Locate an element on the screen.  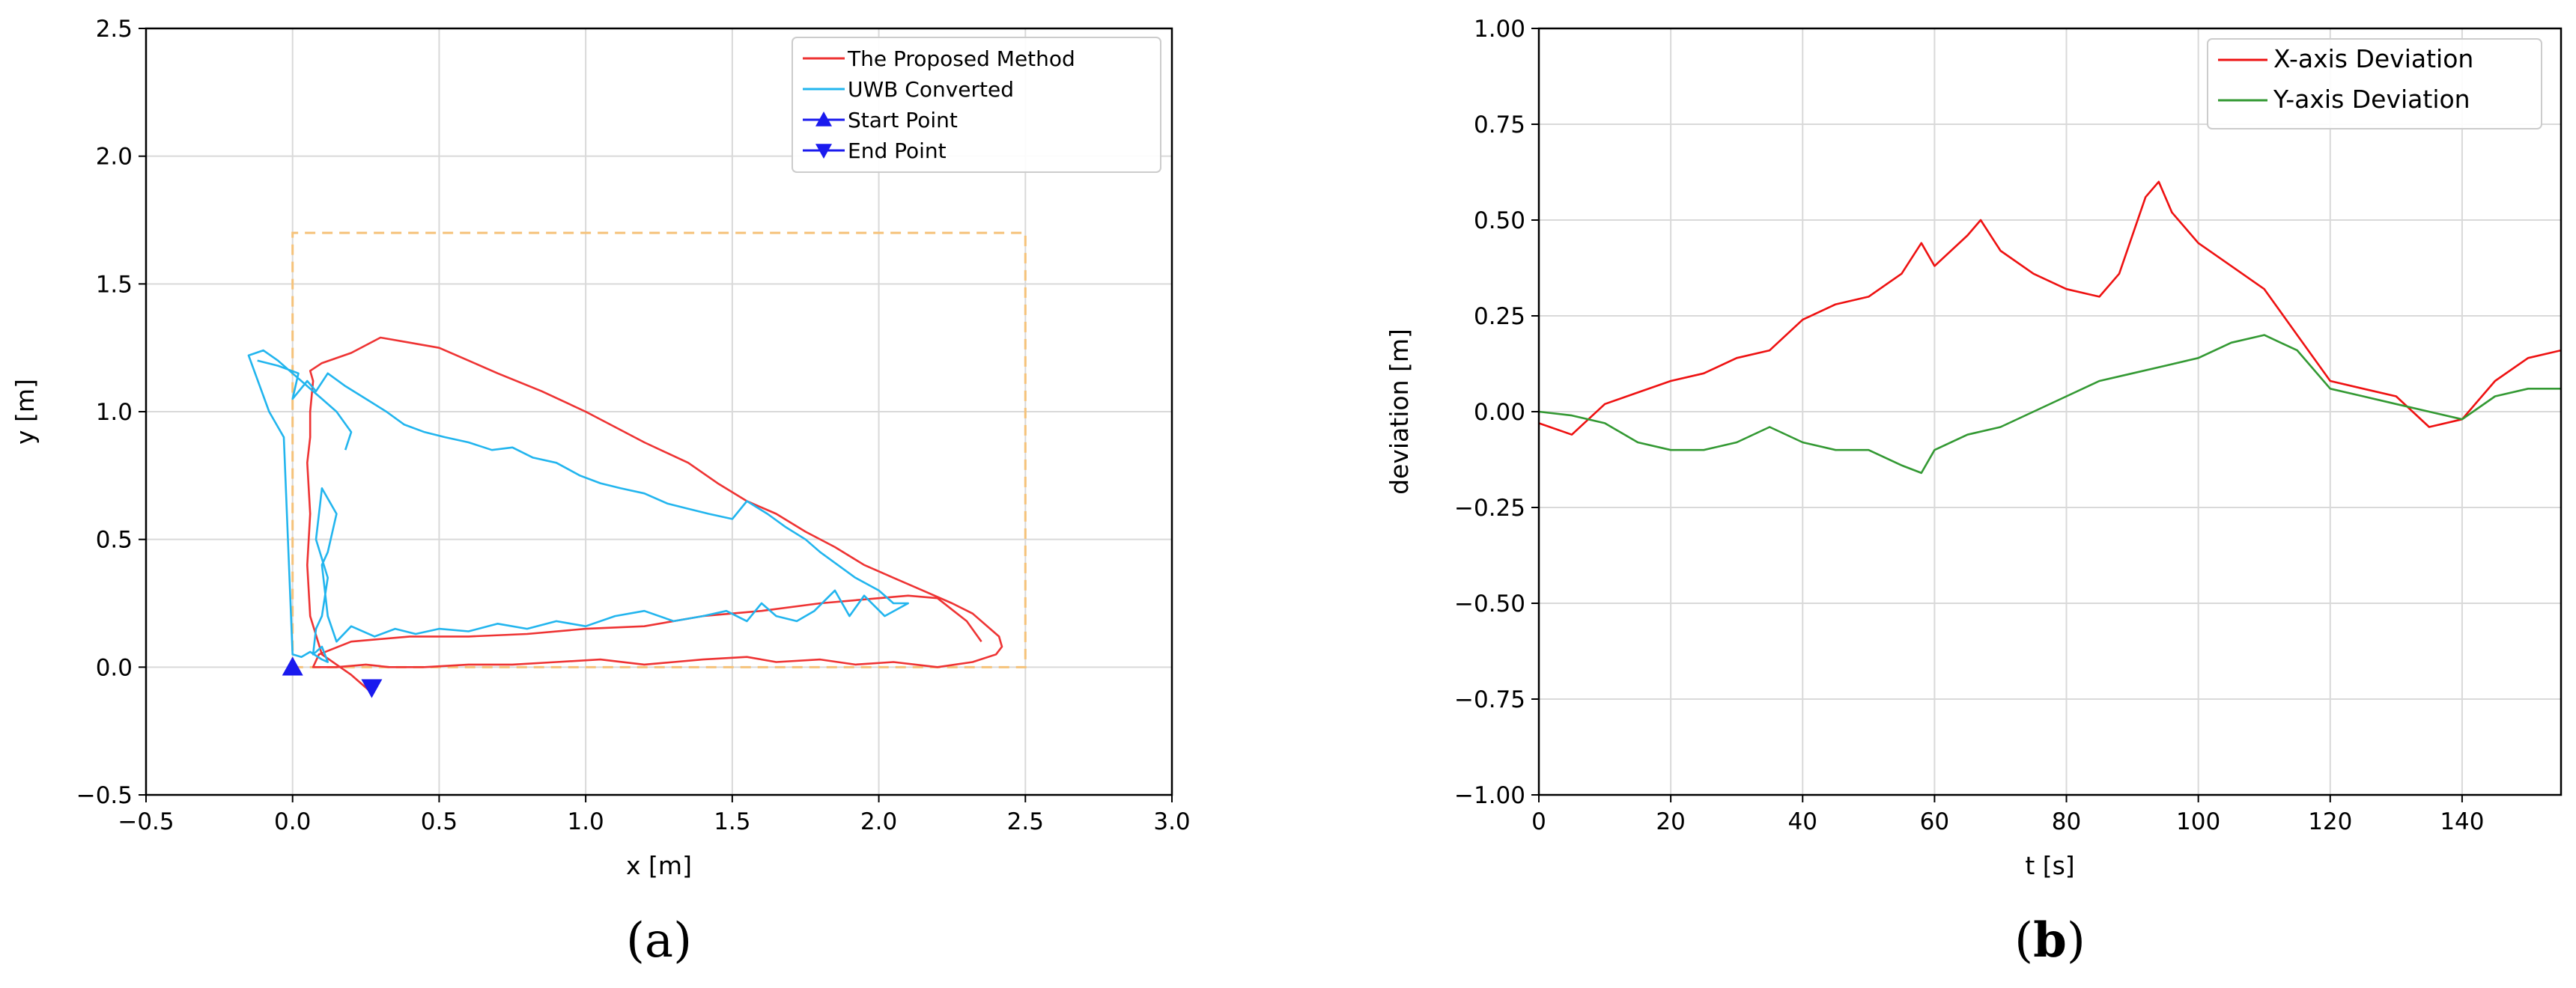
panel-label: (b) is located at coordinates (2050, 940).